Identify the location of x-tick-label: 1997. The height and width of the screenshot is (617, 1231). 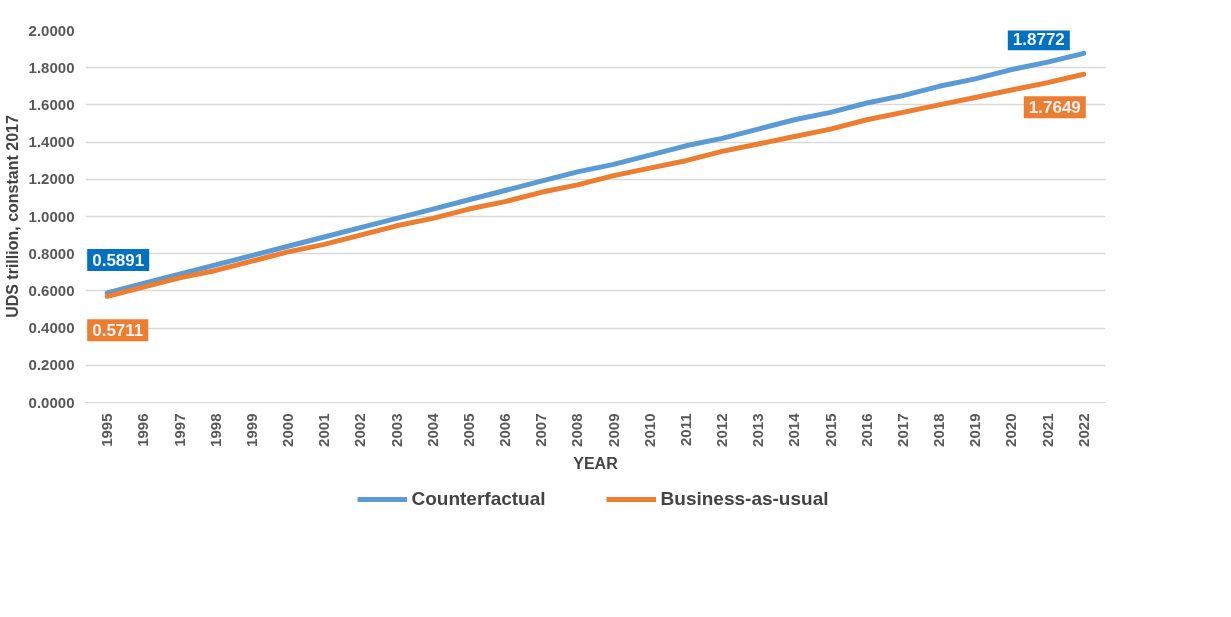
(179, 430).